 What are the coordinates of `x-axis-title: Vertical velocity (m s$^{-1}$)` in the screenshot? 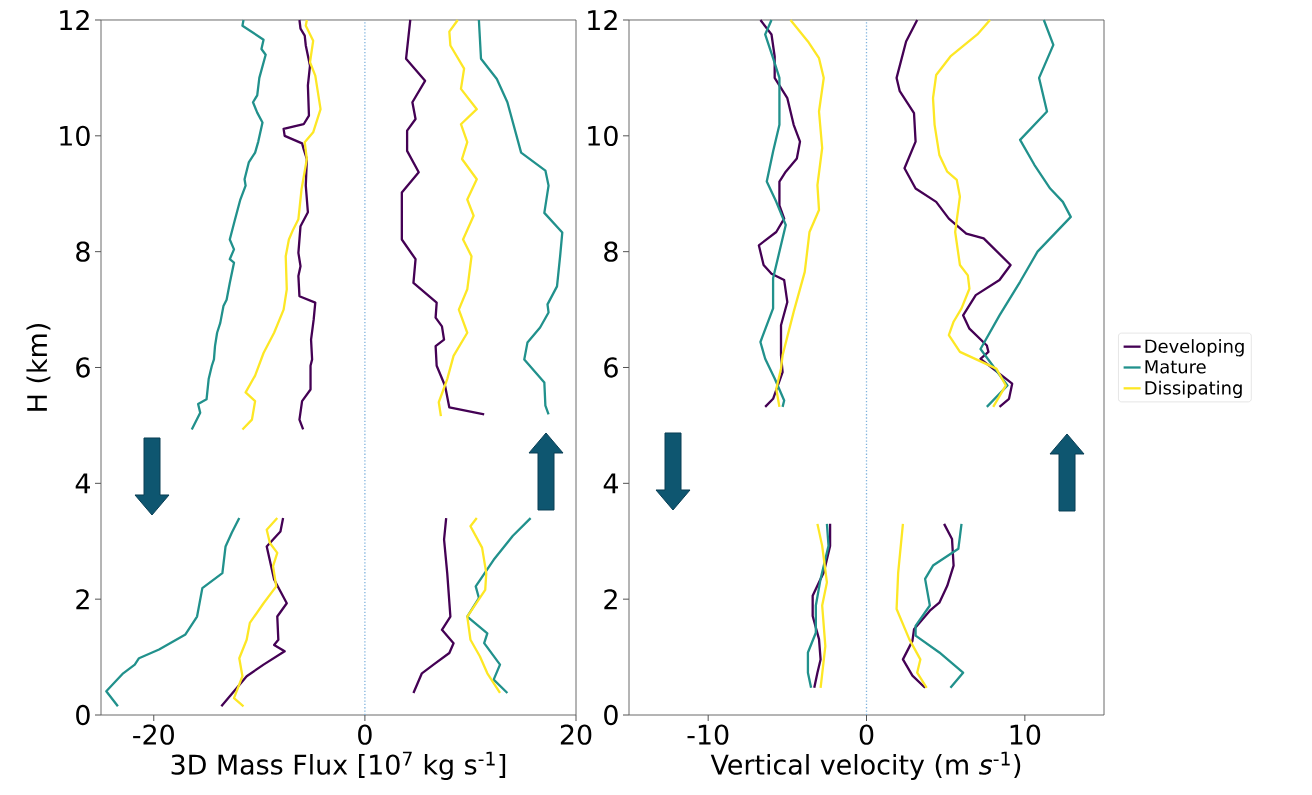 It's located at (865, 766).